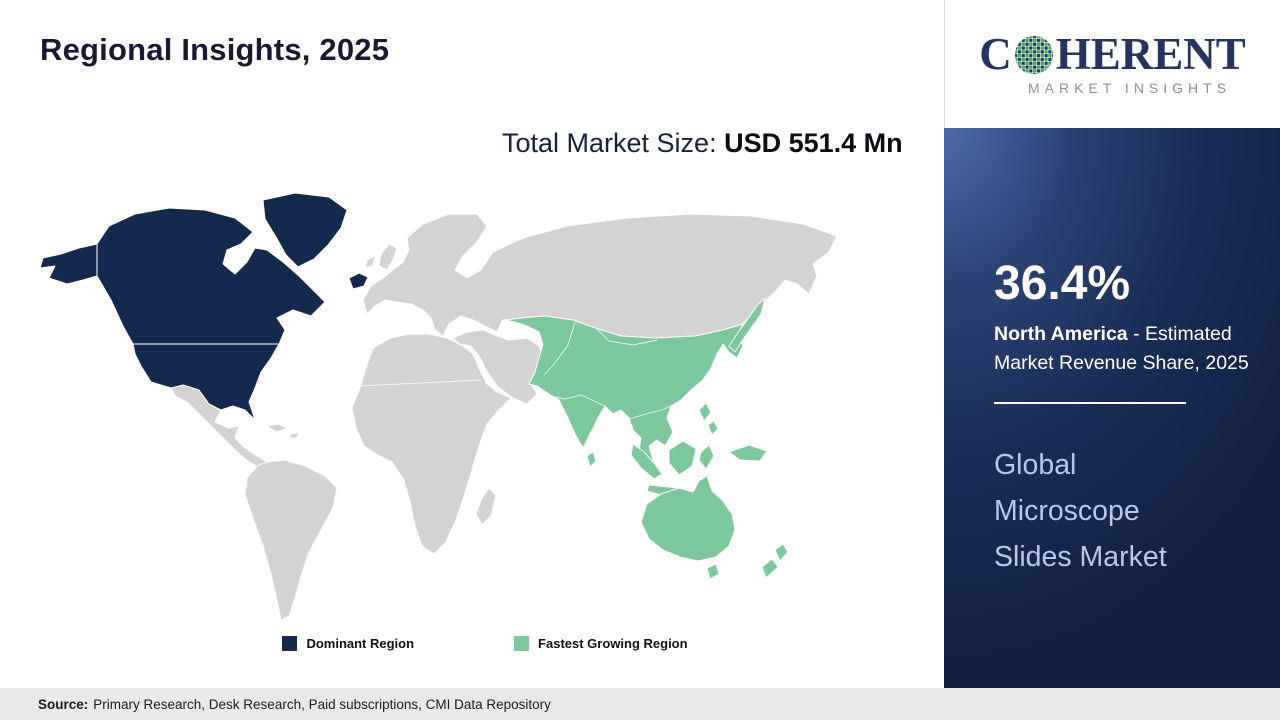 This screenshot has width=1280, height=720. What do you see at coordinates (600, 276) in the screenshot?
I see `land-eurasia` at bounding box center [600, 276].